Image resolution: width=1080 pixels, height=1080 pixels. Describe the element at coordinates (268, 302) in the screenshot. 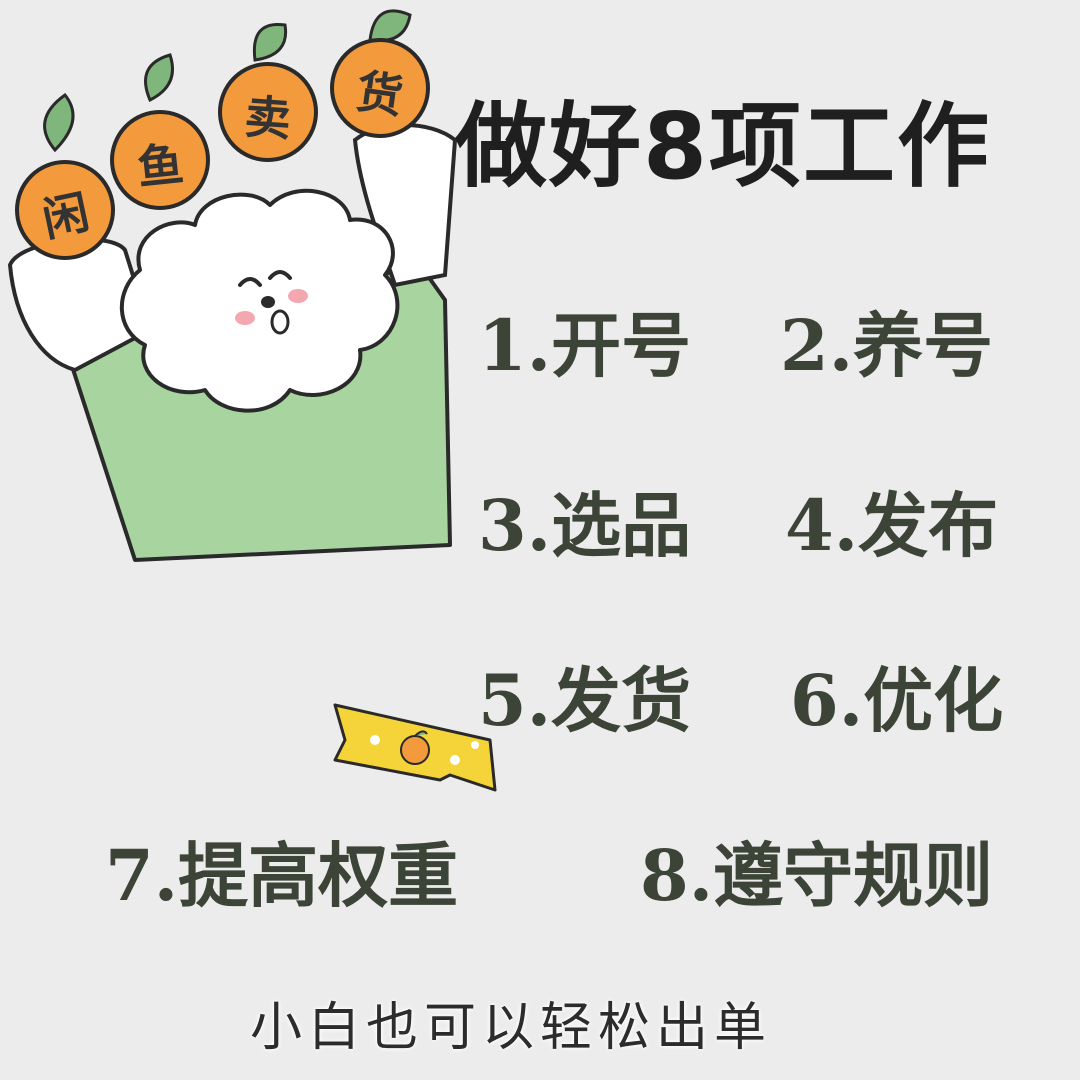

I see `nose` at that location.